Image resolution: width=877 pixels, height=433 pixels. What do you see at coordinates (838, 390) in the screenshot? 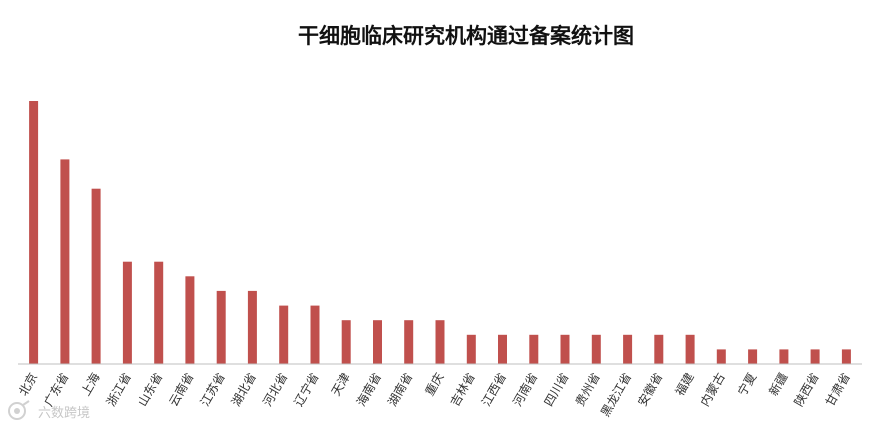
I see `x-tick-label-26: 甘肃省` at bounding box center [838, 390].